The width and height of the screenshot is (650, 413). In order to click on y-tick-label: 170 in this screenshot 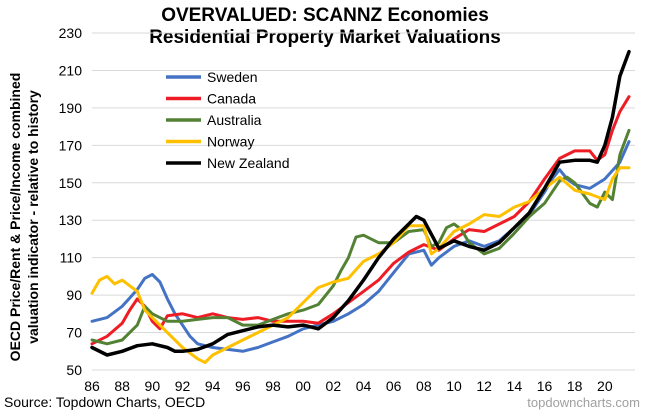, I will do `click(71, 145)`.